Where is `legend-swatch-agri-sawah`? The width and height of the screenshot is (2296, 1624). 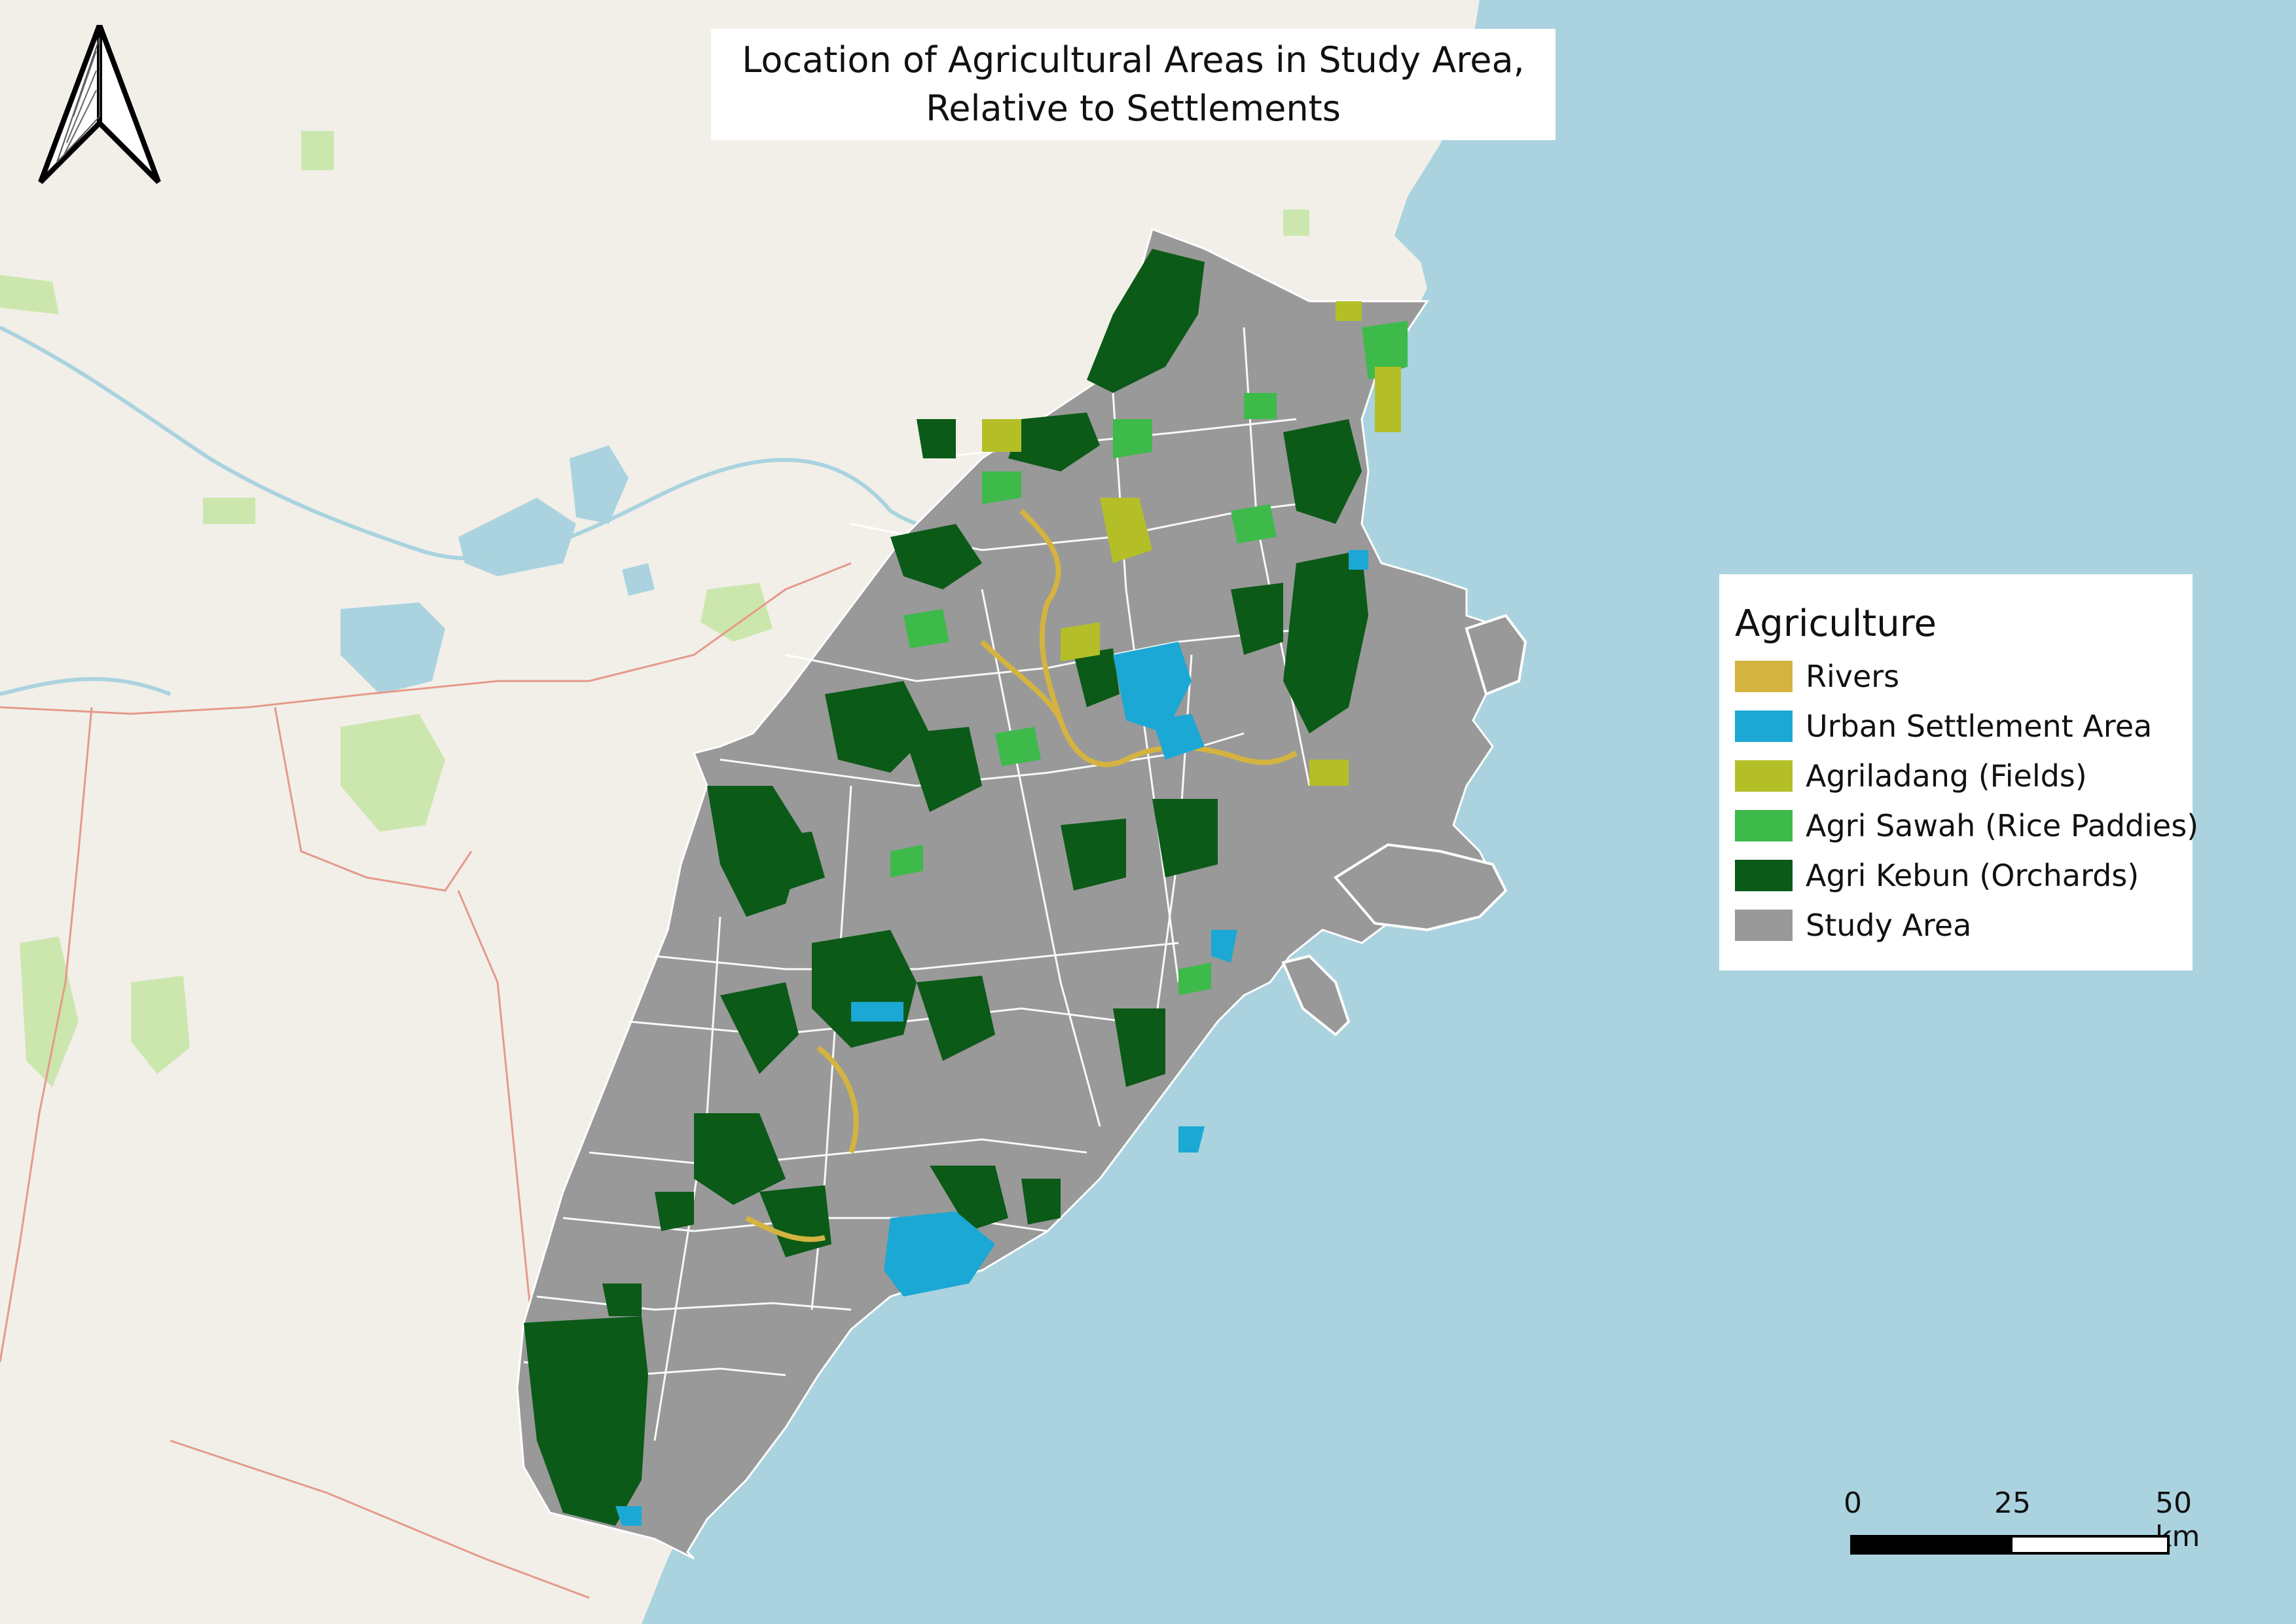
legend-swatch-agri-sawah is located at coordinates (1764, 825).